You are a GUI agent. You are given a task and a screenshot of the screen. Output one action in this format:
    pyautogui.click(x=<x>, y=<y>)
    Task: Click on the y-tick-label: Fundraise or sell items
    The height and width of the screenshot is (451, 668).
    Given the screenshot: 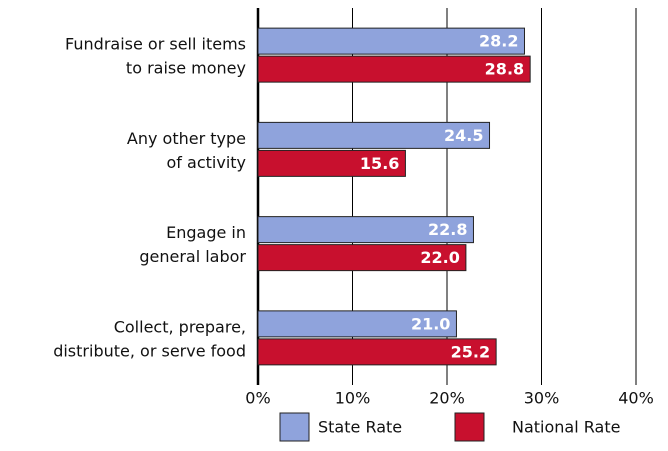 What is the action you would take?
    pyautogui.click(x=155, y=44)
    